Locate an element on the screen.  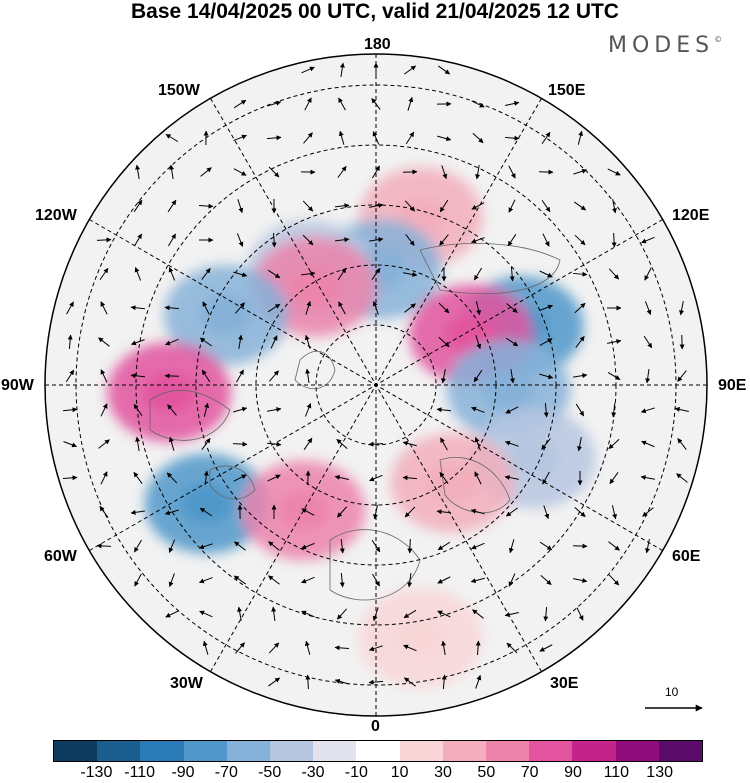
lon-label-150w: 150W is located at coordinates (179, 90).